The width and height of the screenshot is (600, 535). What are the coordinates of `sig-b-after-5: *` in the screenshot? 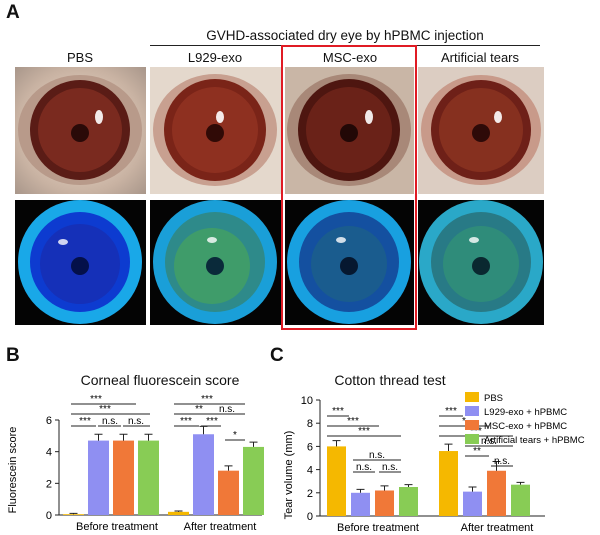 It's located at (235, 435).